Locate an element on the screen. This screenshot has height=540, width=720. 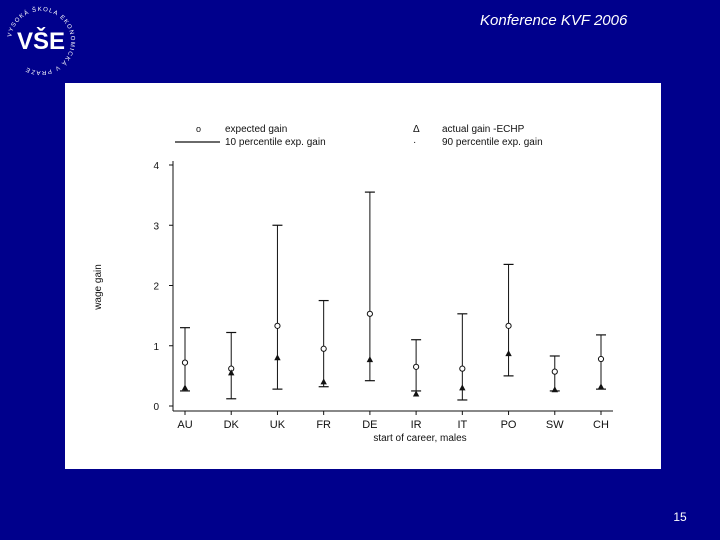
page-number: 15 is located at coordinates (680, 517).